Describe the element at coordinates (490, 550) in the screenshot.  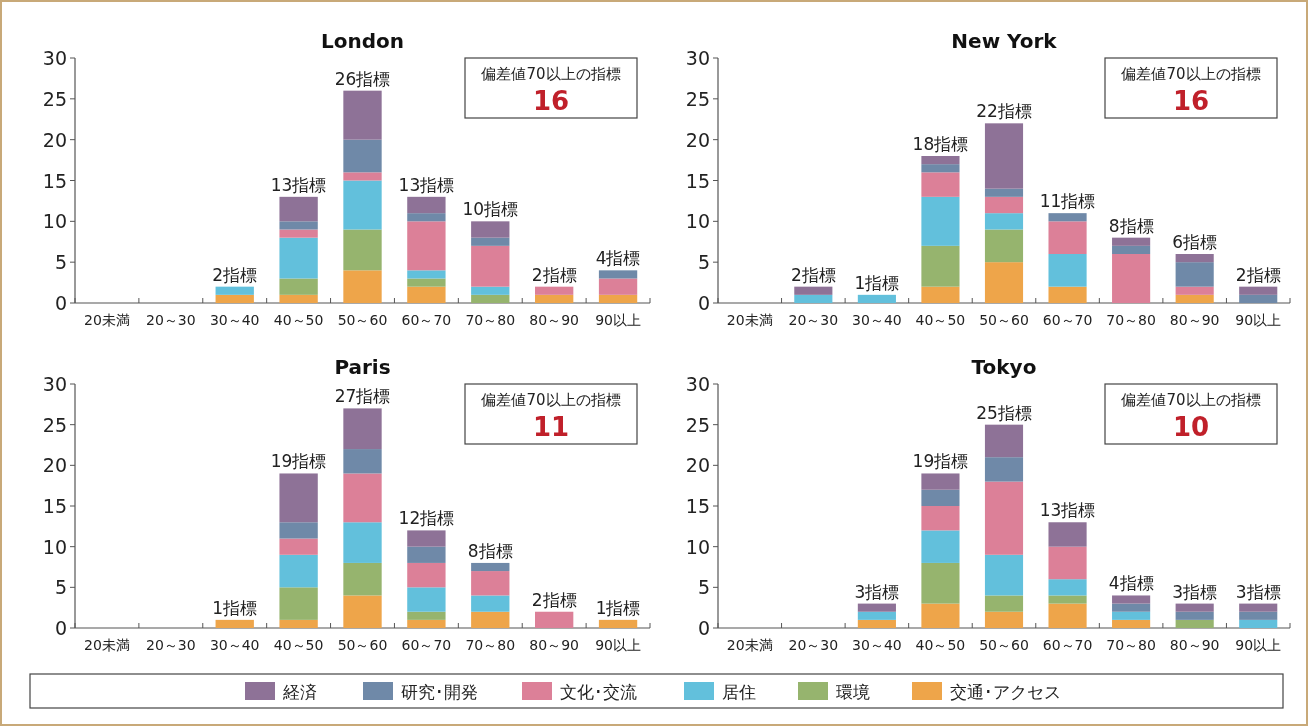
I see `total-label: 8指標` at that location.